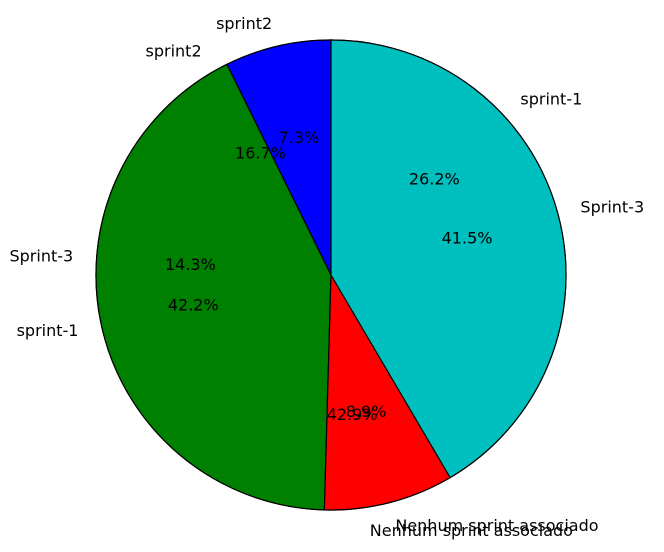 The image size is (664, 552). What do you see at coordinates (496, 525) in the screenshot?
I see `category-label-nenhum-sprint-associado-2: Nenhum sprint associado` at bounding box center [496, 525].